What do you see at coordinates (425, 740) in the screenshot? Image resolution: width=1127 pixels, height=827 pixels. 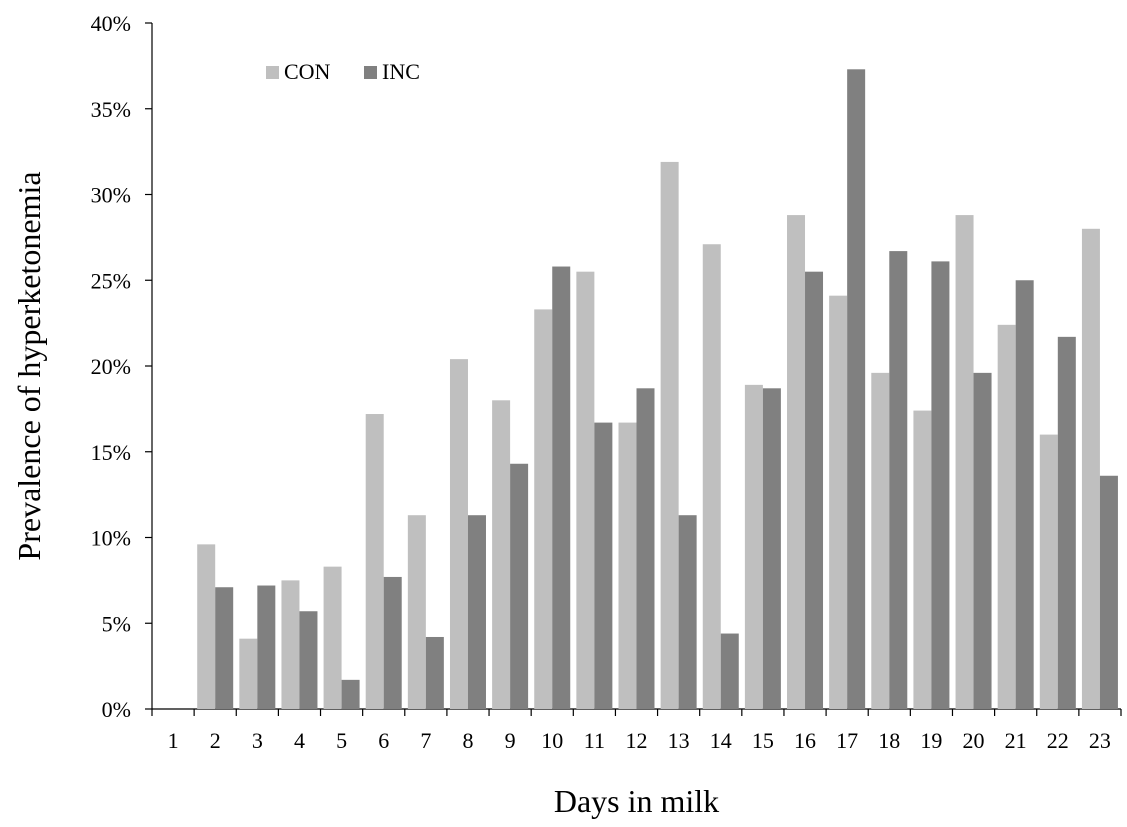 I see `x-tick-label: 7` at bounding box center [425, 740].